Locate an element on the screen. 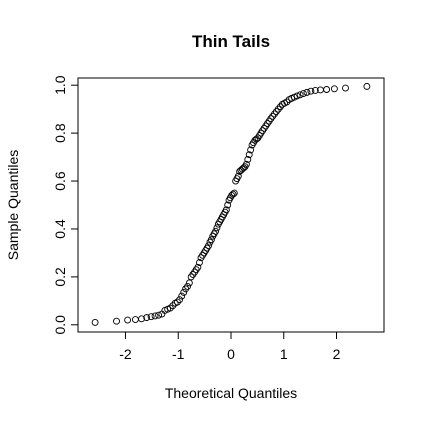 This screenshot has width=424, height=423. x-tick-label: 1 is located at coordinates (284, 354).